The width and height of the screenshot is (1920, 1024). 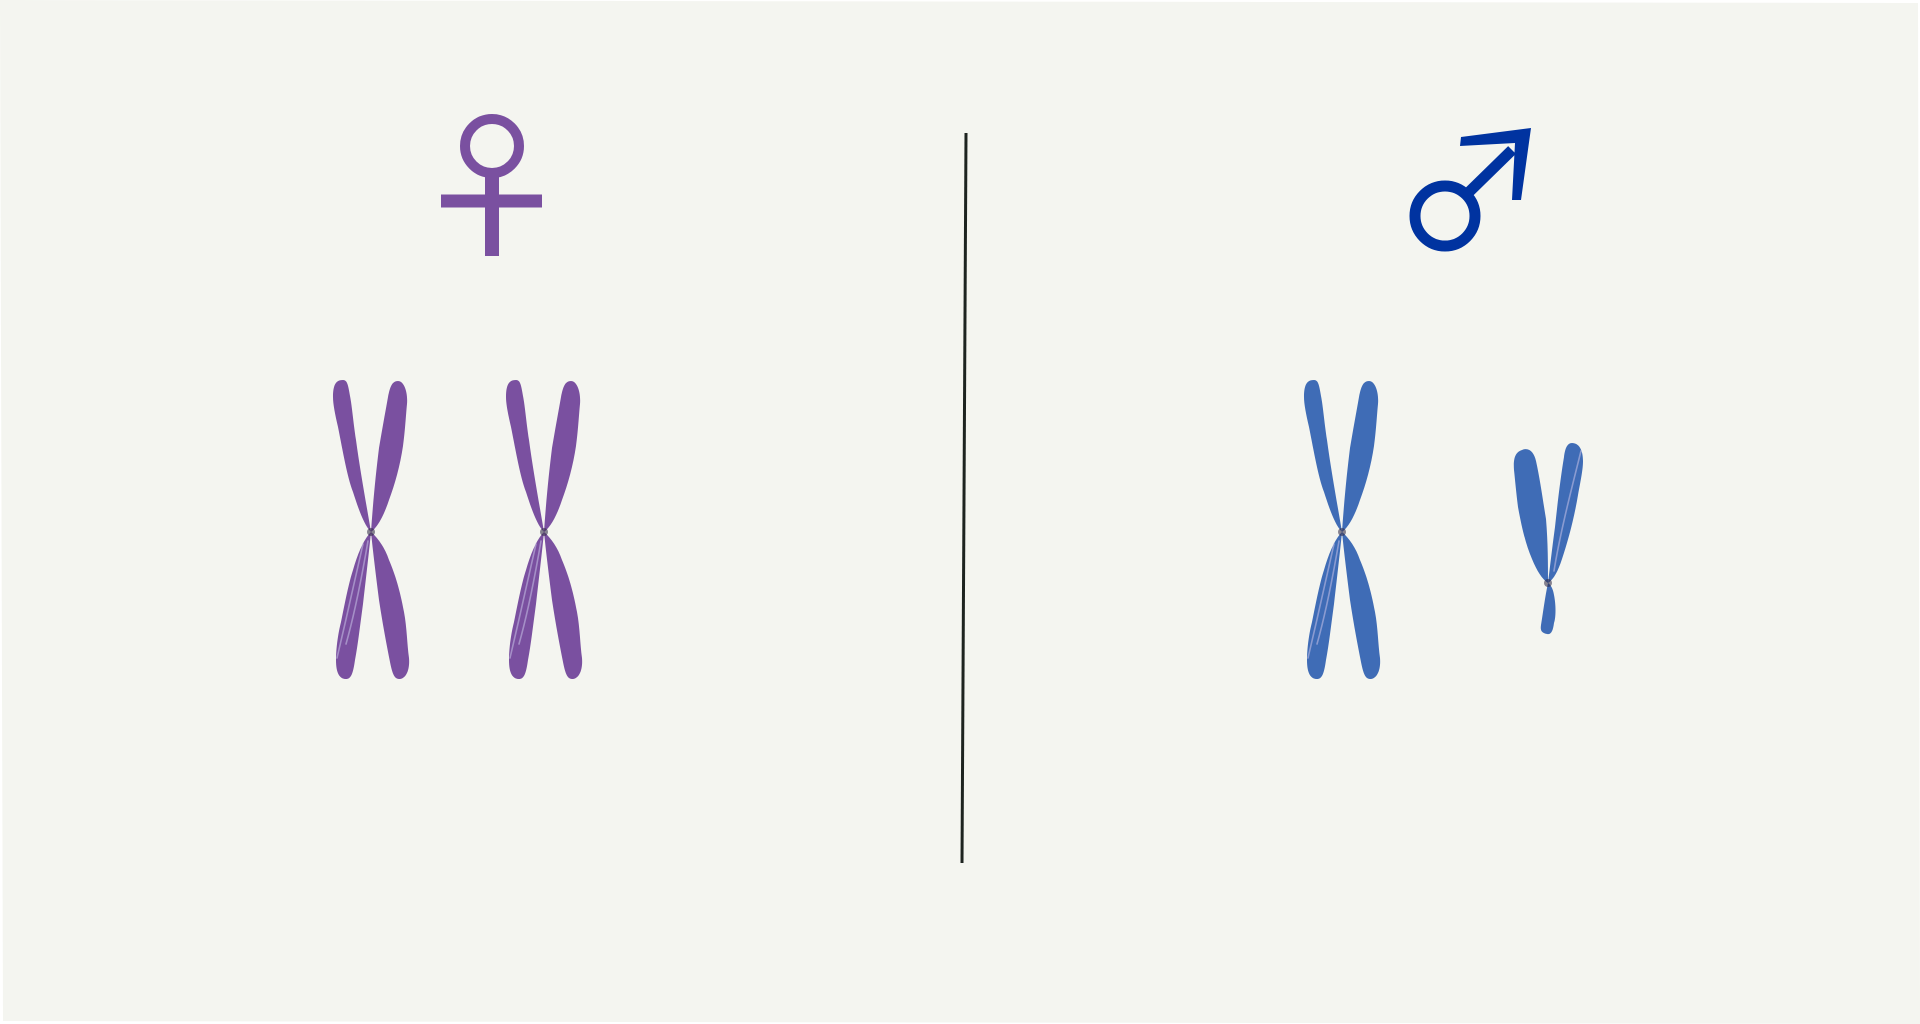 I want to click on y-chromosome-icon, so click(x=1548, y=539).